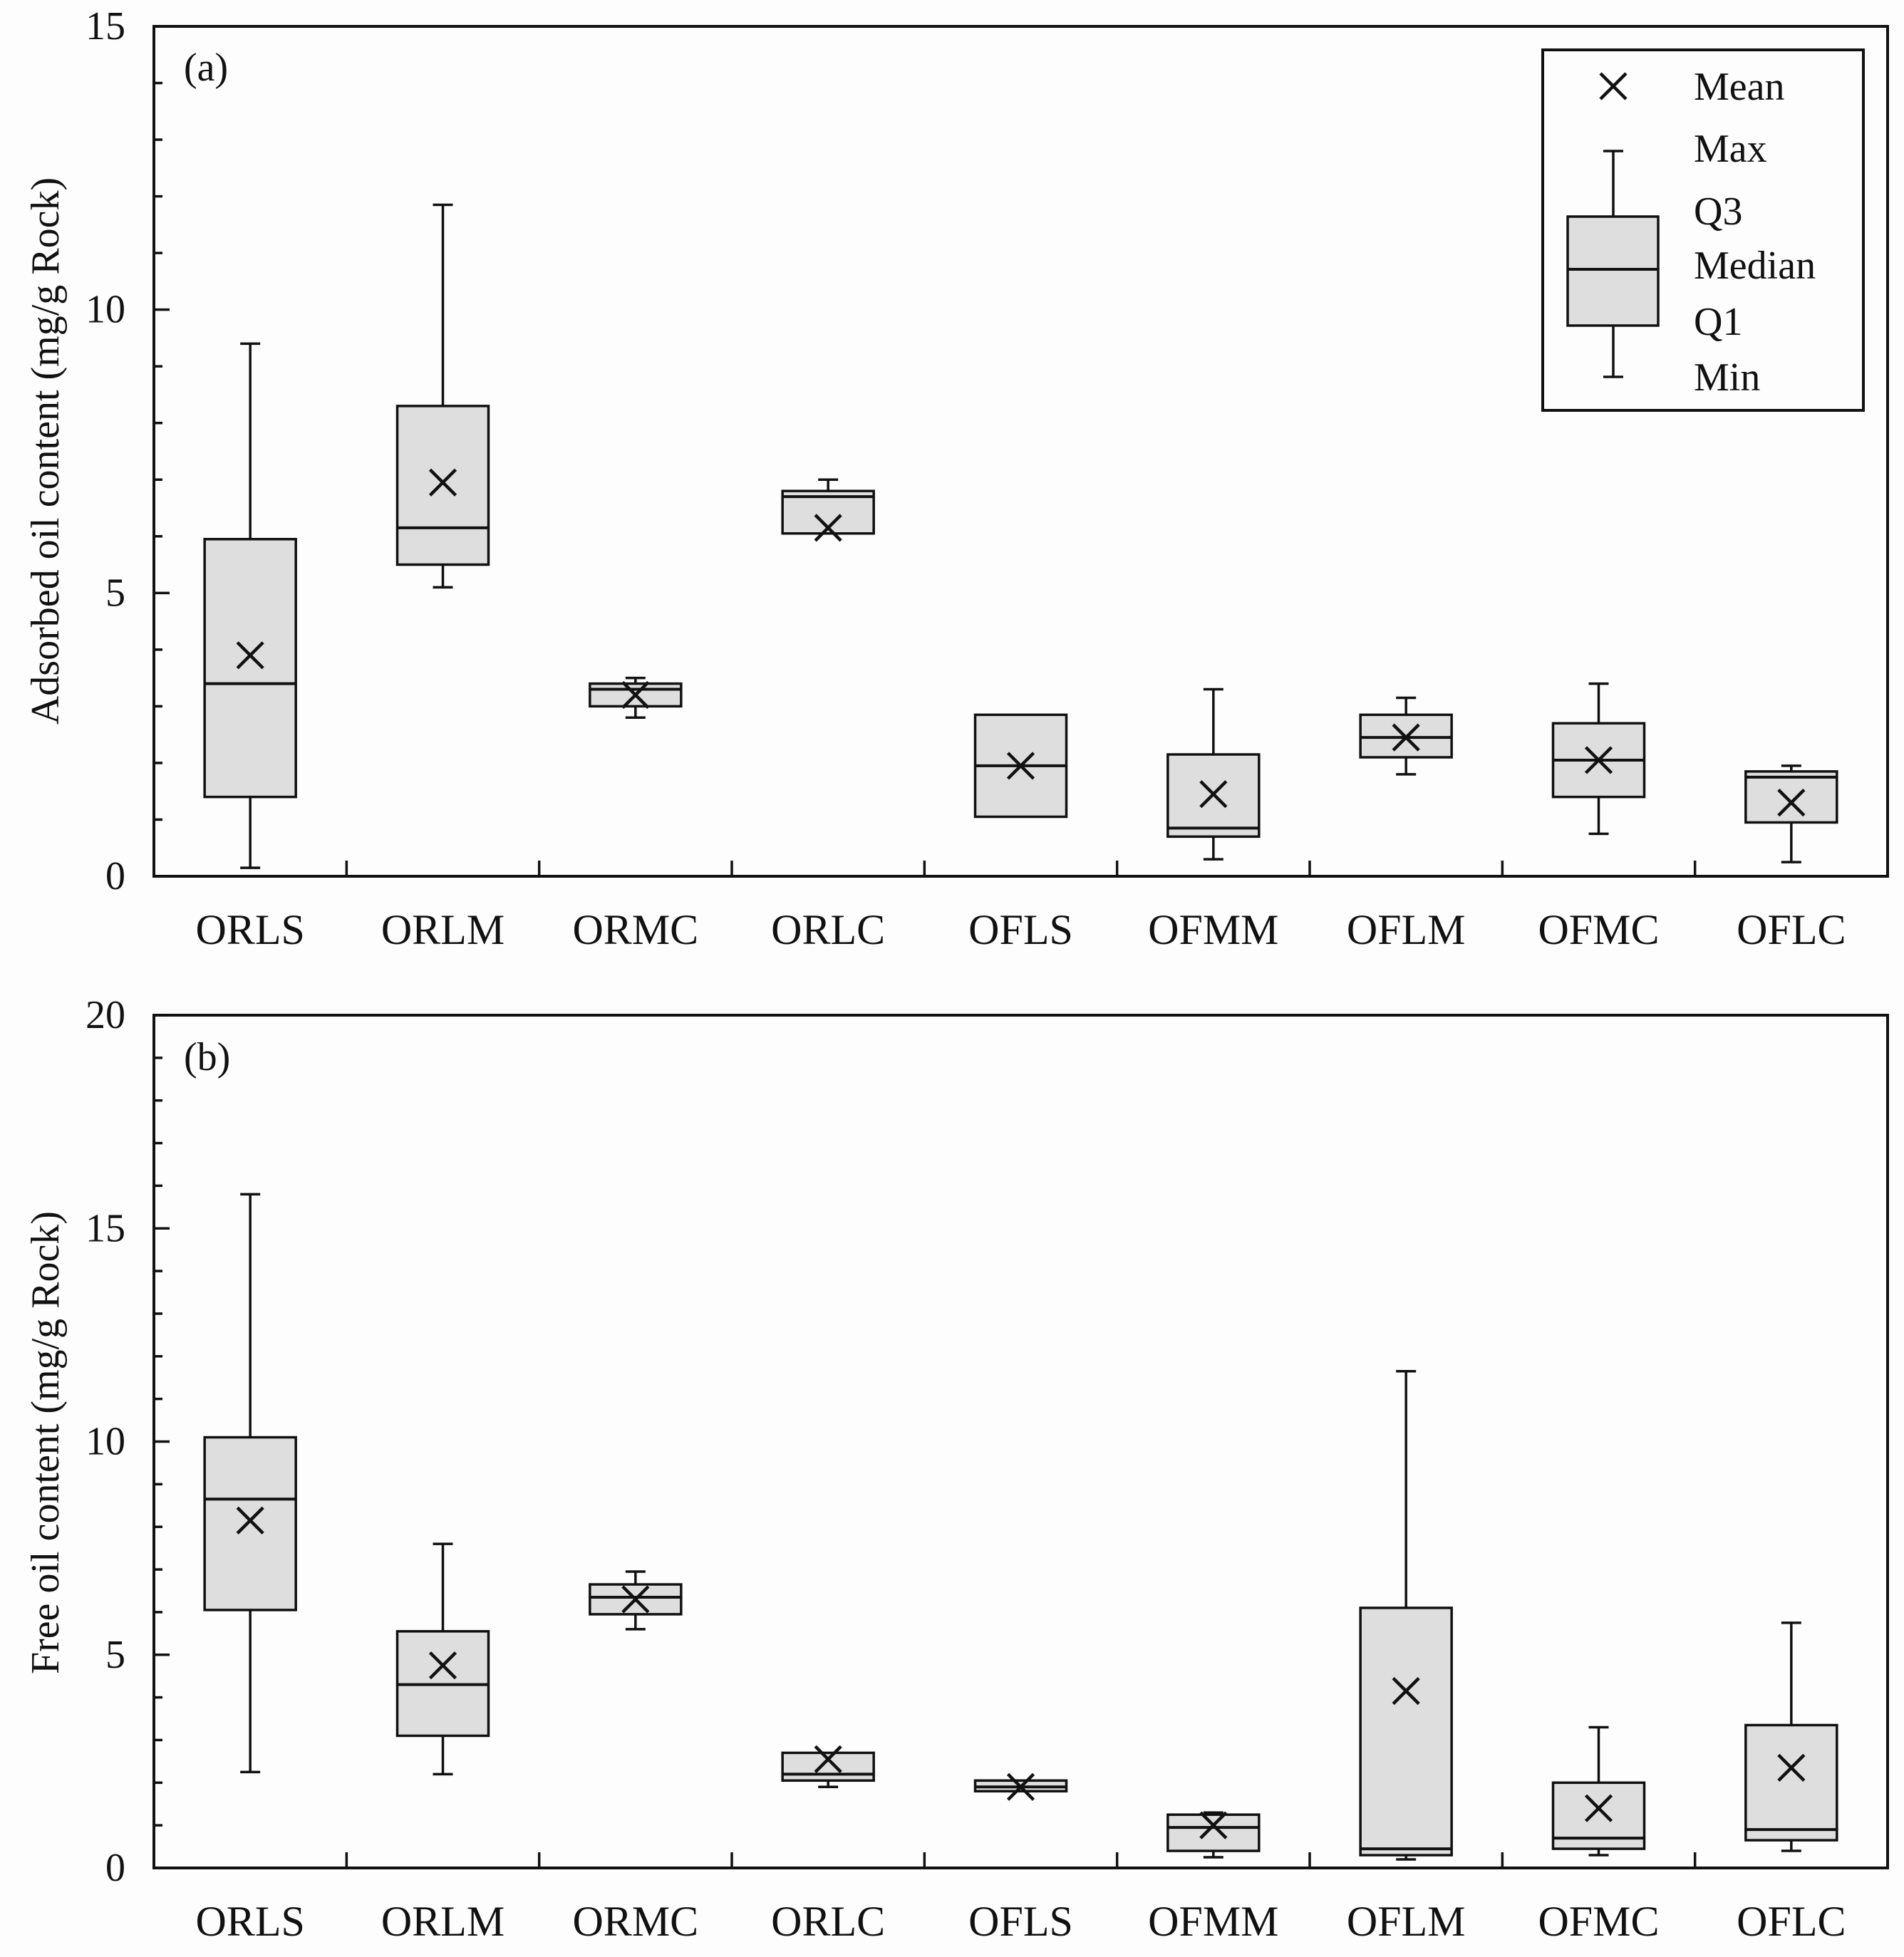 This screenshot has width=1904, height=1957. What do you see at coordinates (249, 930) in the screenshot?
I see `panel-a-x-tick-label-orls: ORLS` at bounding box center [249, 930].